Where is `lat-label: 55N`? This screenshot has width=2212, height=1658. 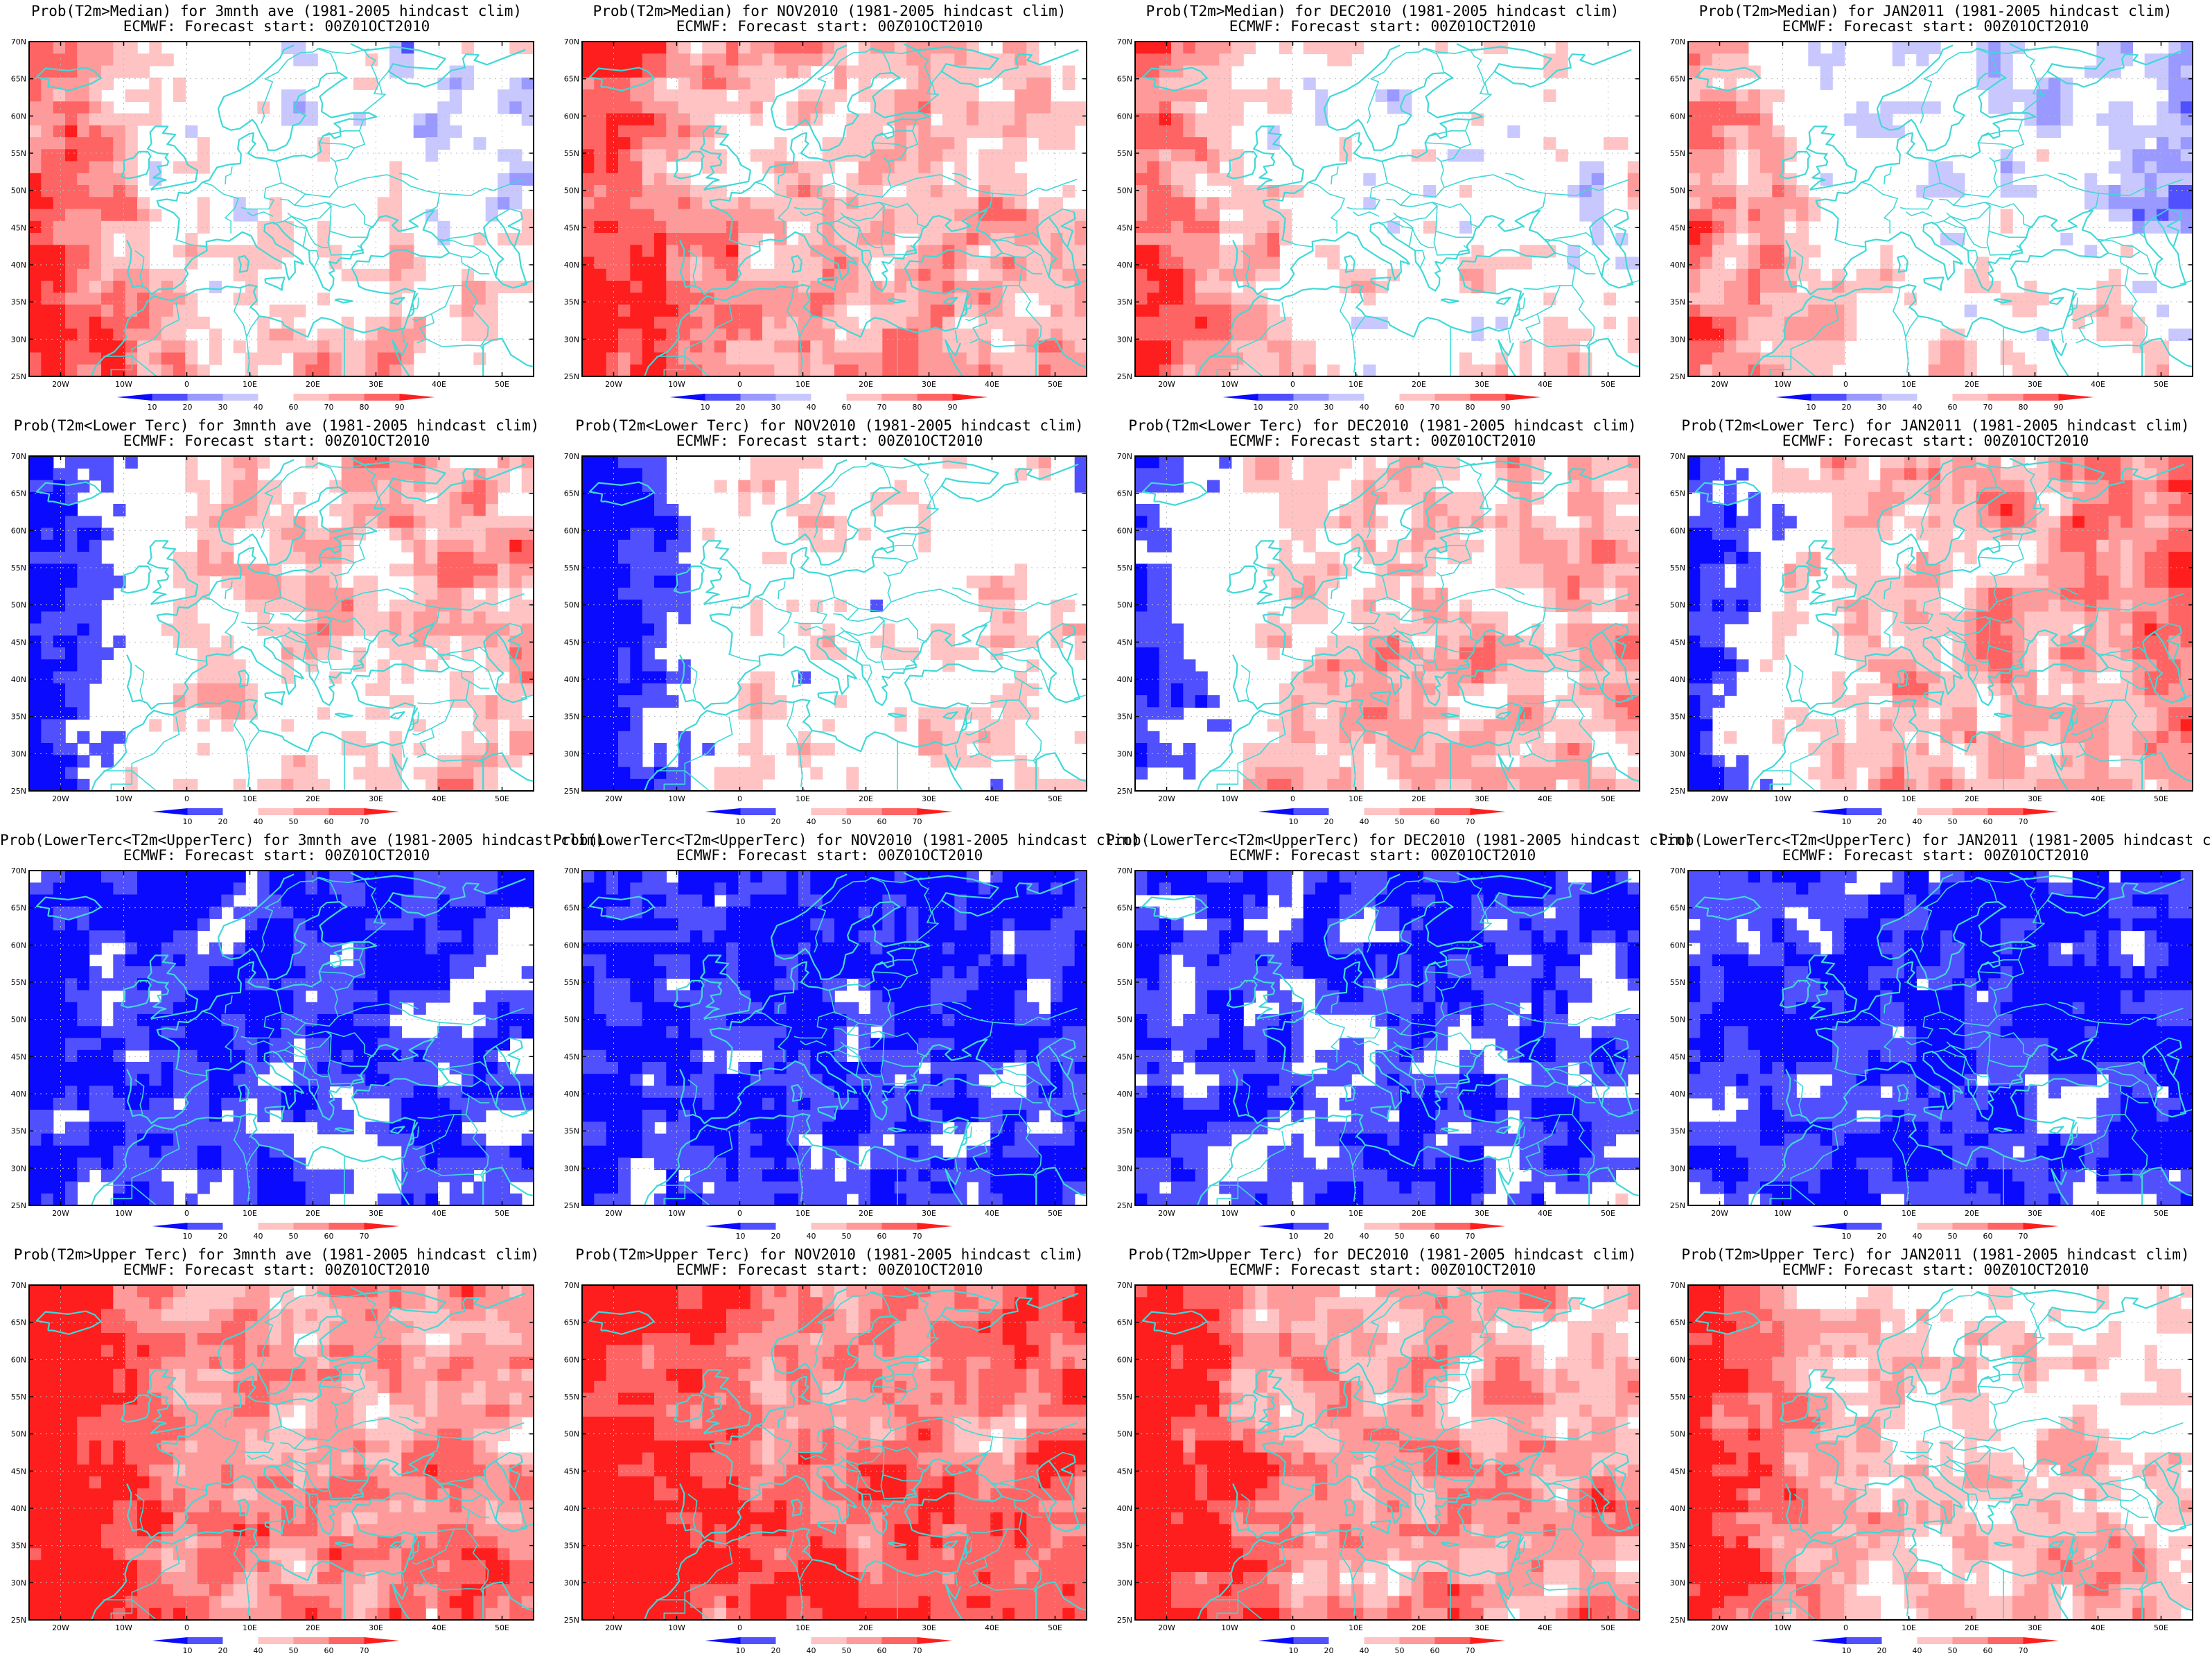 lat-label: 55N is located at coordinates (18, 569).